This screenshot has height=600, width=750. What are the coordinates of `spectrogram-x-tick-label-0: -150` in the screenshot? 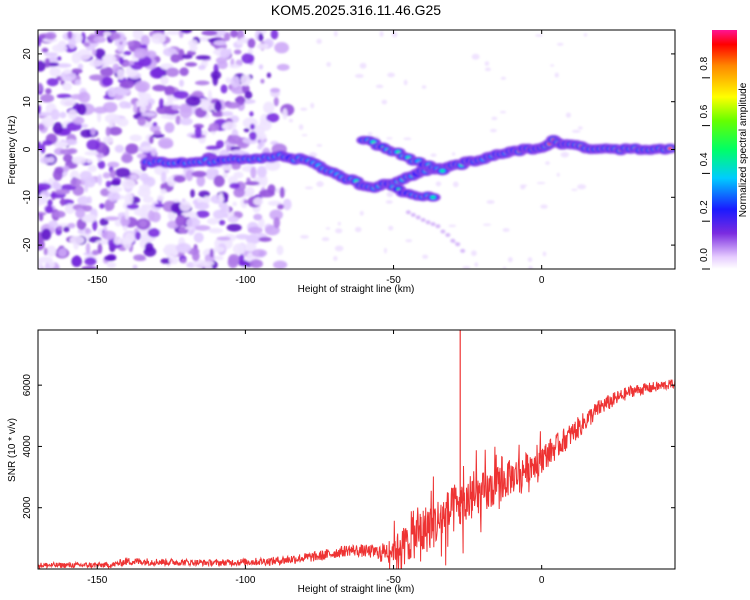 It's located at (97, 280).